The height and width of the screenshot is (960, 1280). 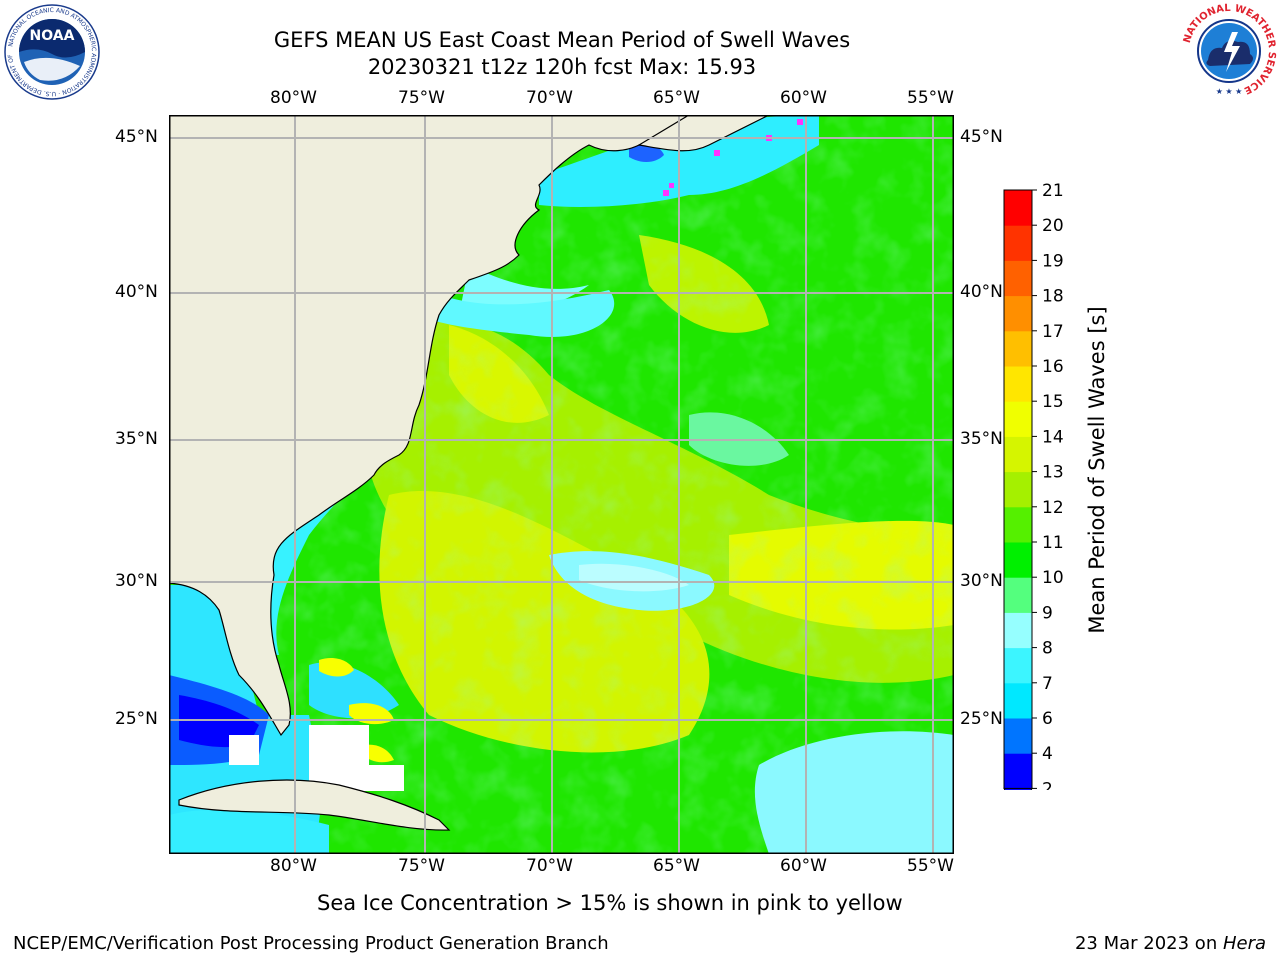 I want to click on colorbar-tick-label: 8, so click(x=1047, y=649).